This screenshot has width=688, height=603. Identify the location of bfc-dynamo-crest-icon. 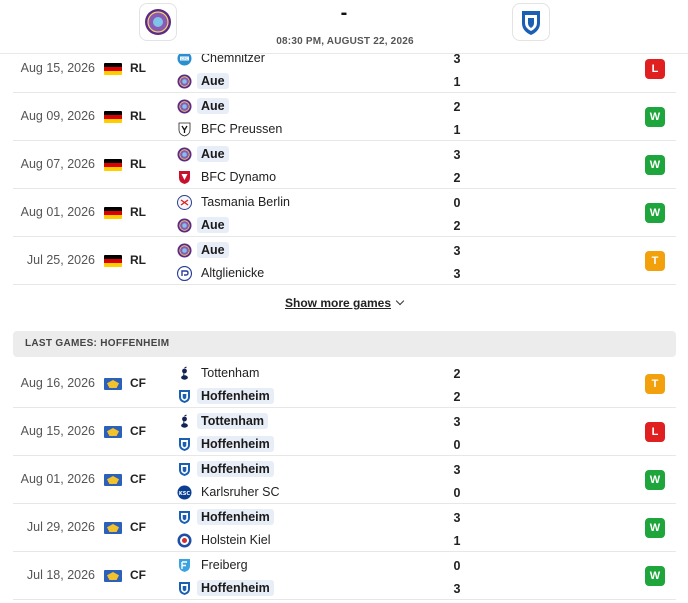
(184, 177).